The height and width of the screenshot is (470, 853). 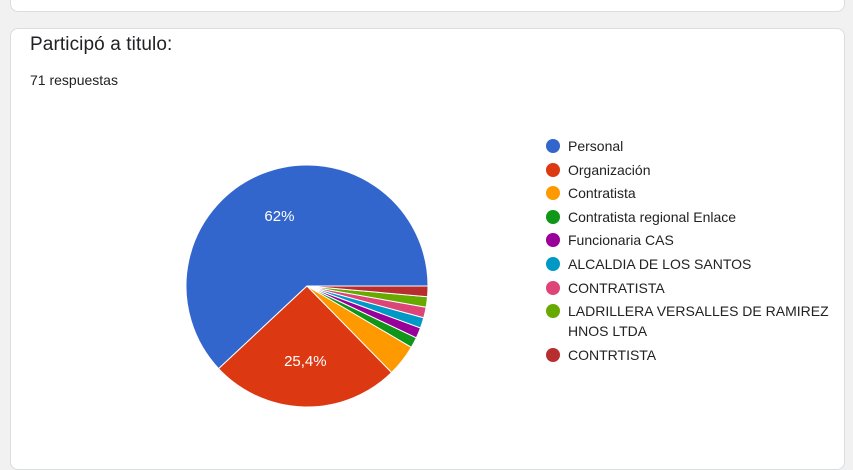 What do you see at coordinates (602, 193) in the screenshot?
I see `legend-label: Contratista` at bounding box center [602, 193].